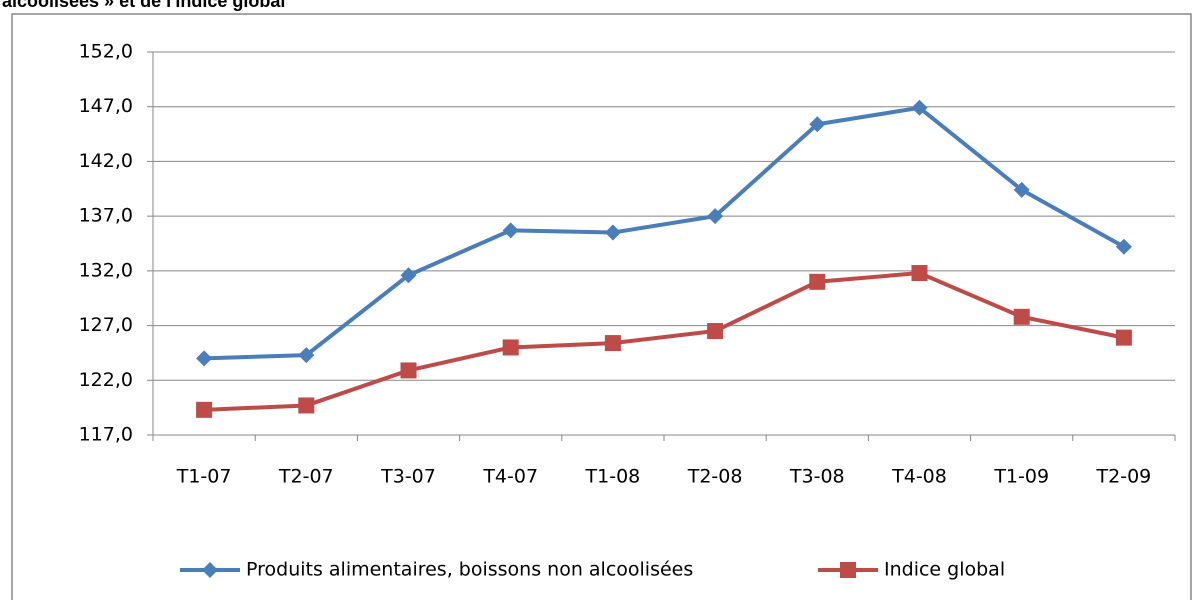 This screenshot has width=1194, height=600. I want to click on x-tick-label: T1-07, so click(204, 477).